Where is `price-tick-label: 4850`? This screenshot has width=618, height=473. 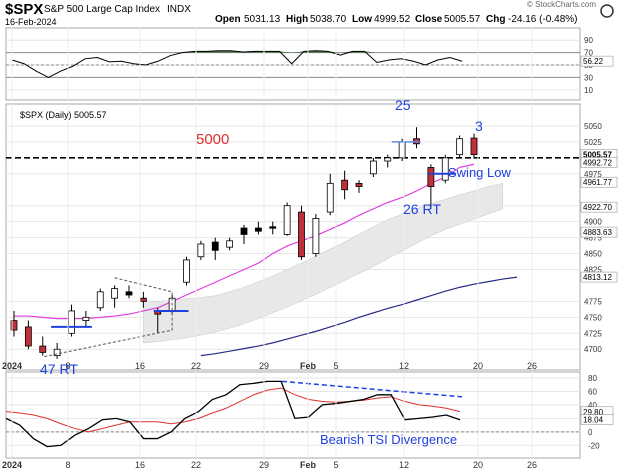 price-tick-label: 4850 is located at coordinates (593, 254).